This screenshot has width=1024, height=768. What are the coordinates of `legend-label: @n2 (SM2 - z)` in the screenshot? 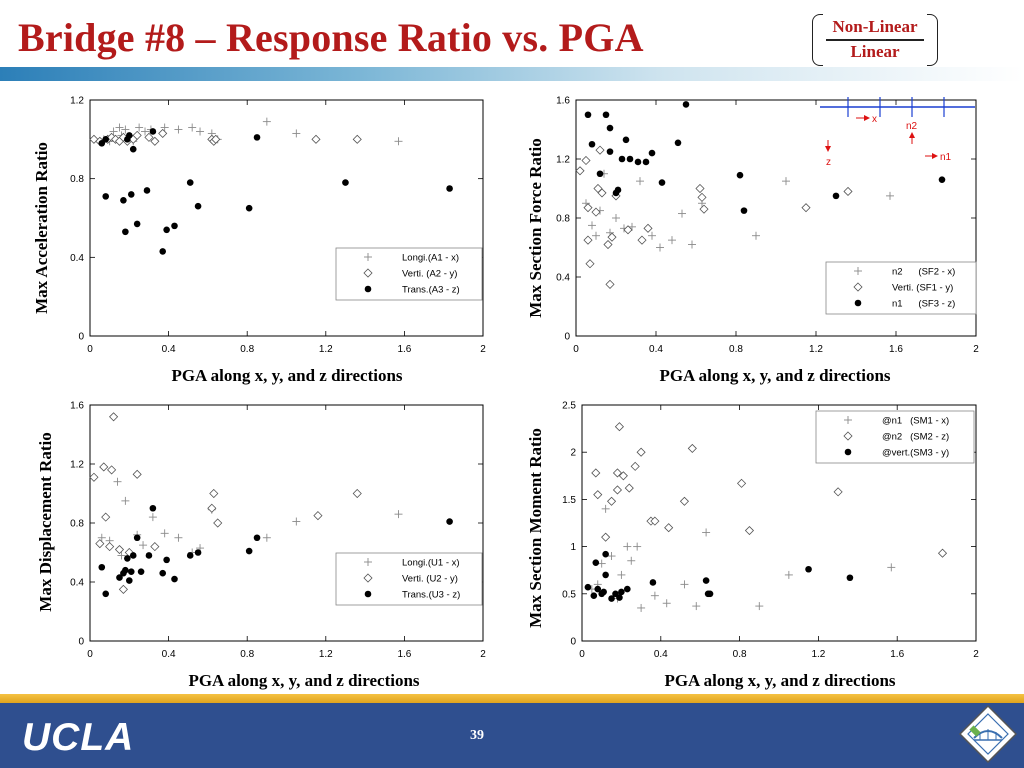 It's located at (915, 437).